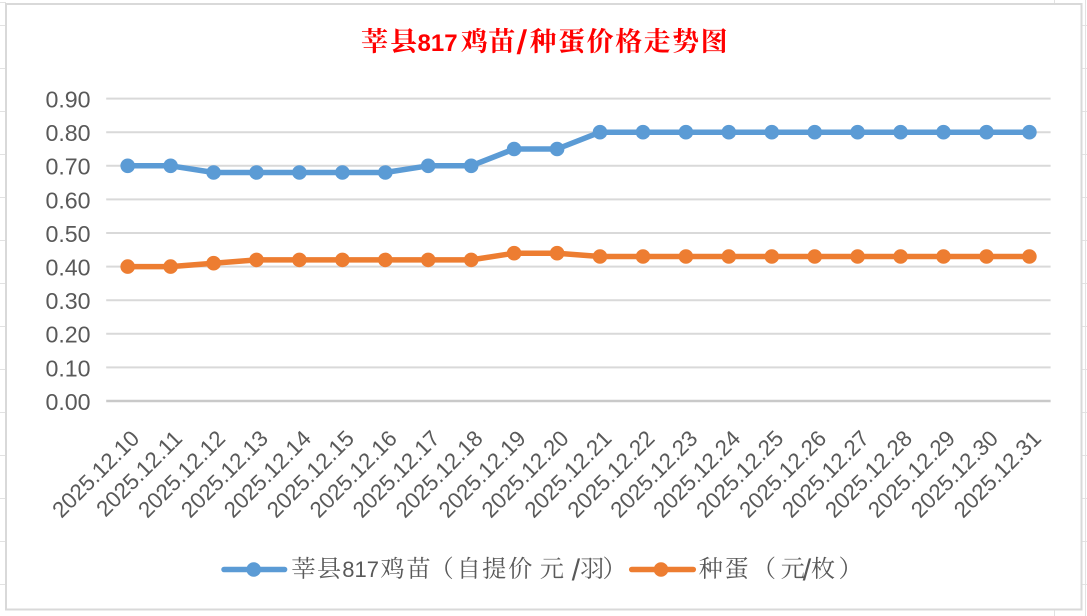  What do you see at coordinates (67, 402) in the screenshot?
I see `svg-text: 0.00` at bounding box center [67, 402].